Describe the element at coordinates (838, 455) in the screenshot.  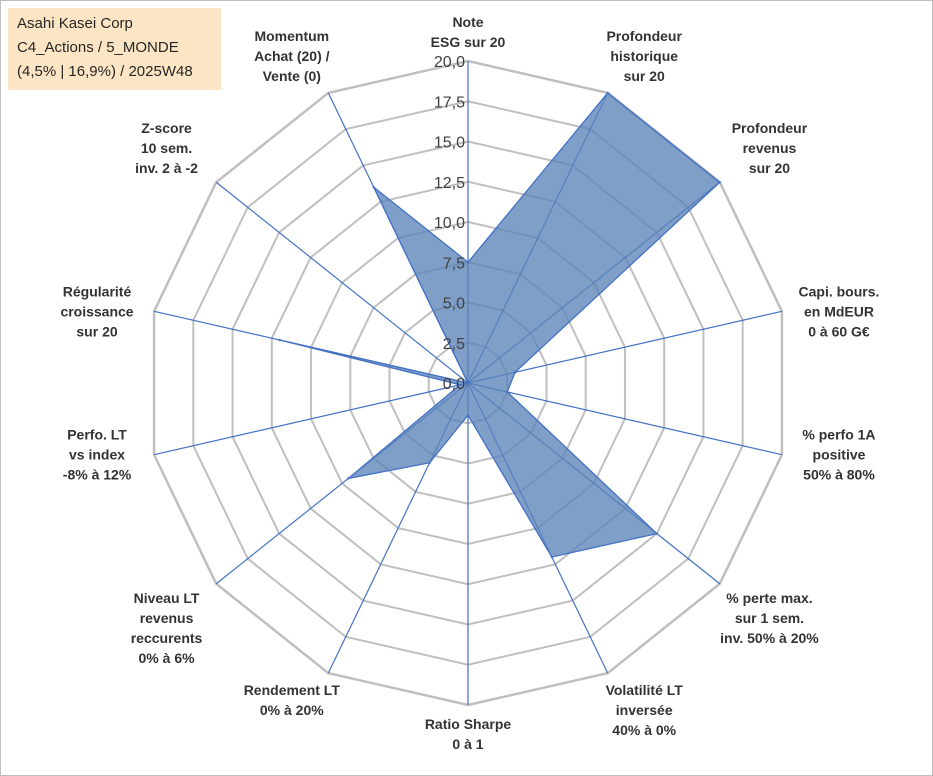
I see `category-label-4: % perfo 1A positive 50% à 80%` at that location.